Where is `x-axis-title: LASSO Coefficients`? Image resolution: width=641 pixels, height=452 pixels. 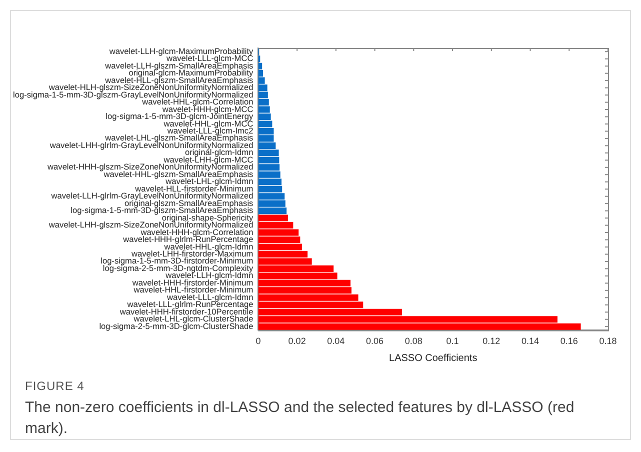 x-axis-title: LASSO Coefficients is located at coordinates (433, 358).